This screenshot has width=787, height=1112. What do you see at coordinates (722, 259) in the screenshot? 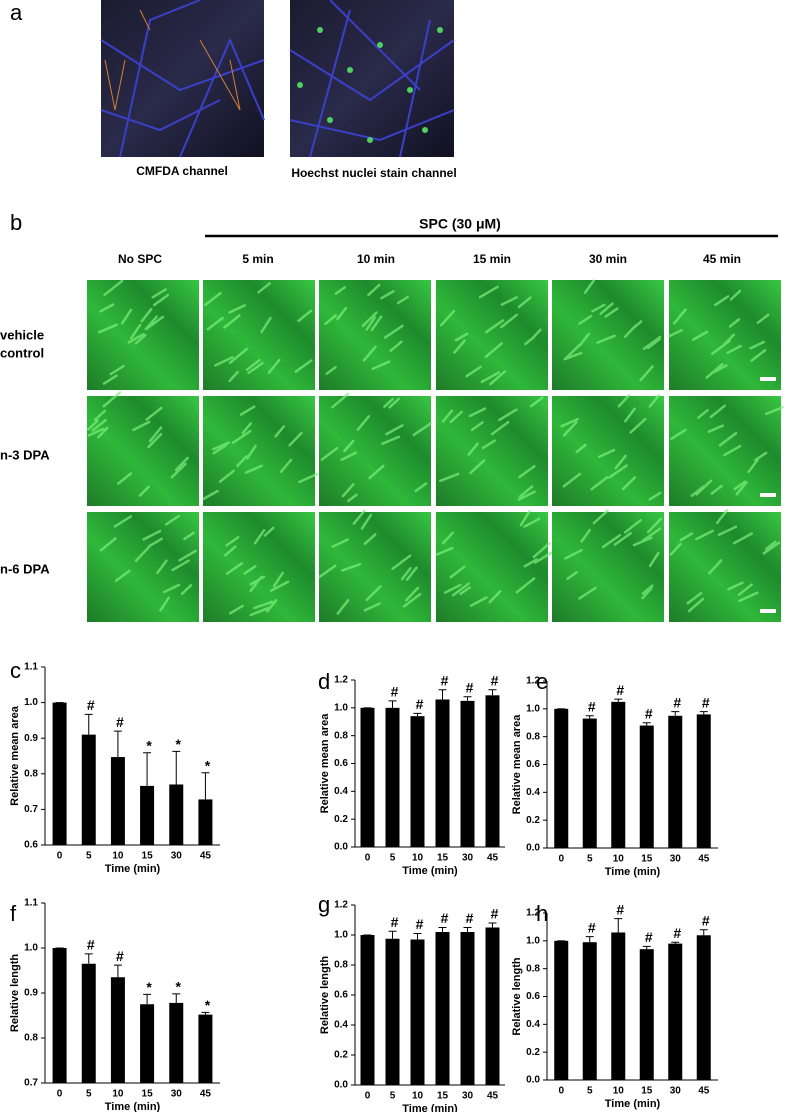
I see `column-header: 45 min` at bounding box center [722, 259].